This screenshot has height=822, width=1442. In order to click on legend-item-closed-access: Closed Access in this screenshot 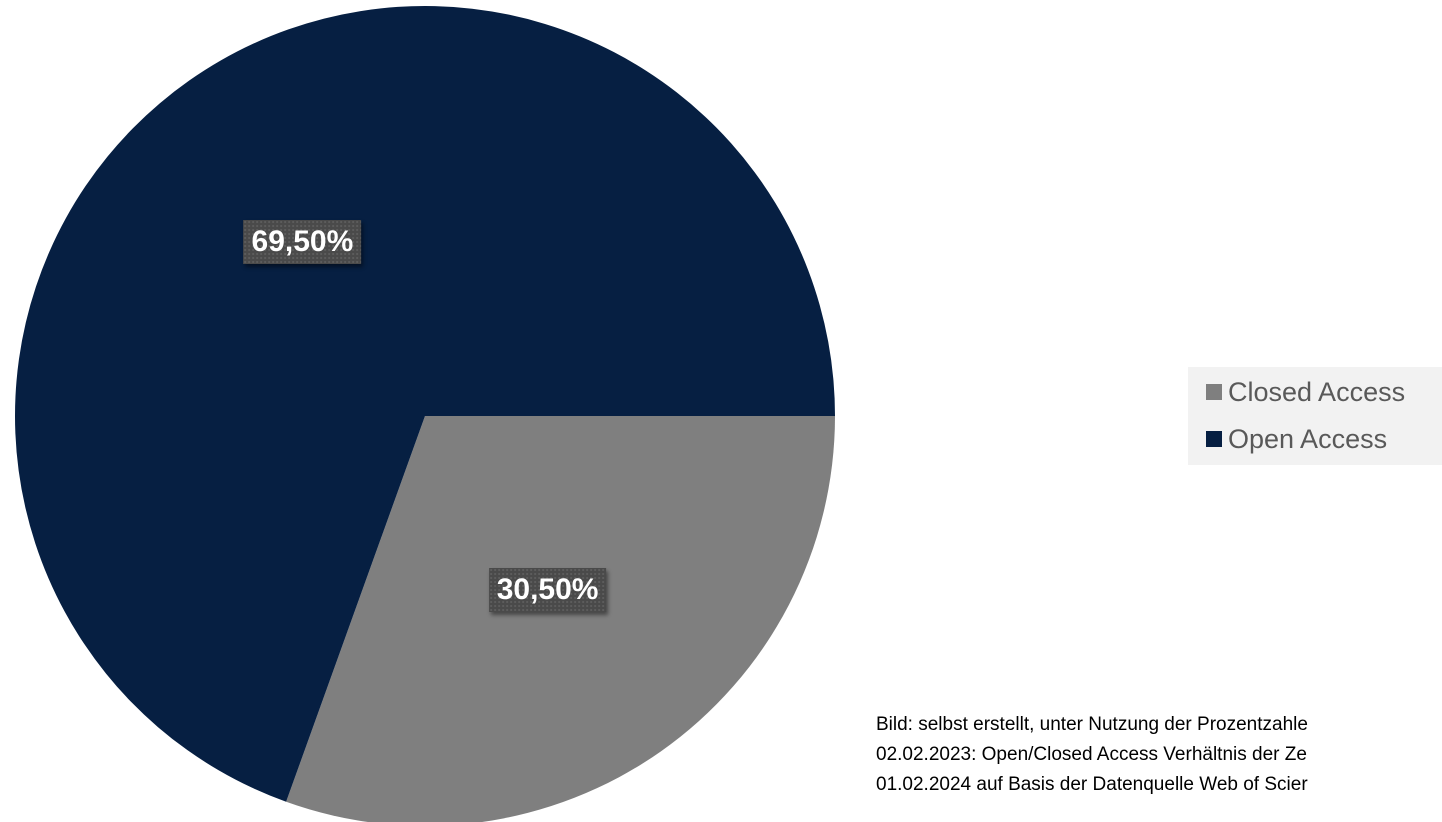, I will do `click(1305, 392)`.